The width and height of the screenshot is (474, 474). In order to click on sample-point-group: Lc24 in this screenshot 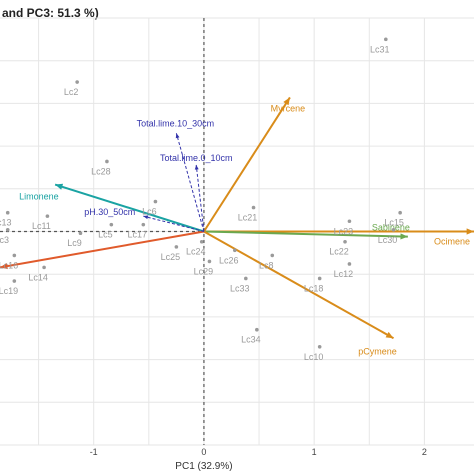, I will do `click(196, 248)`.